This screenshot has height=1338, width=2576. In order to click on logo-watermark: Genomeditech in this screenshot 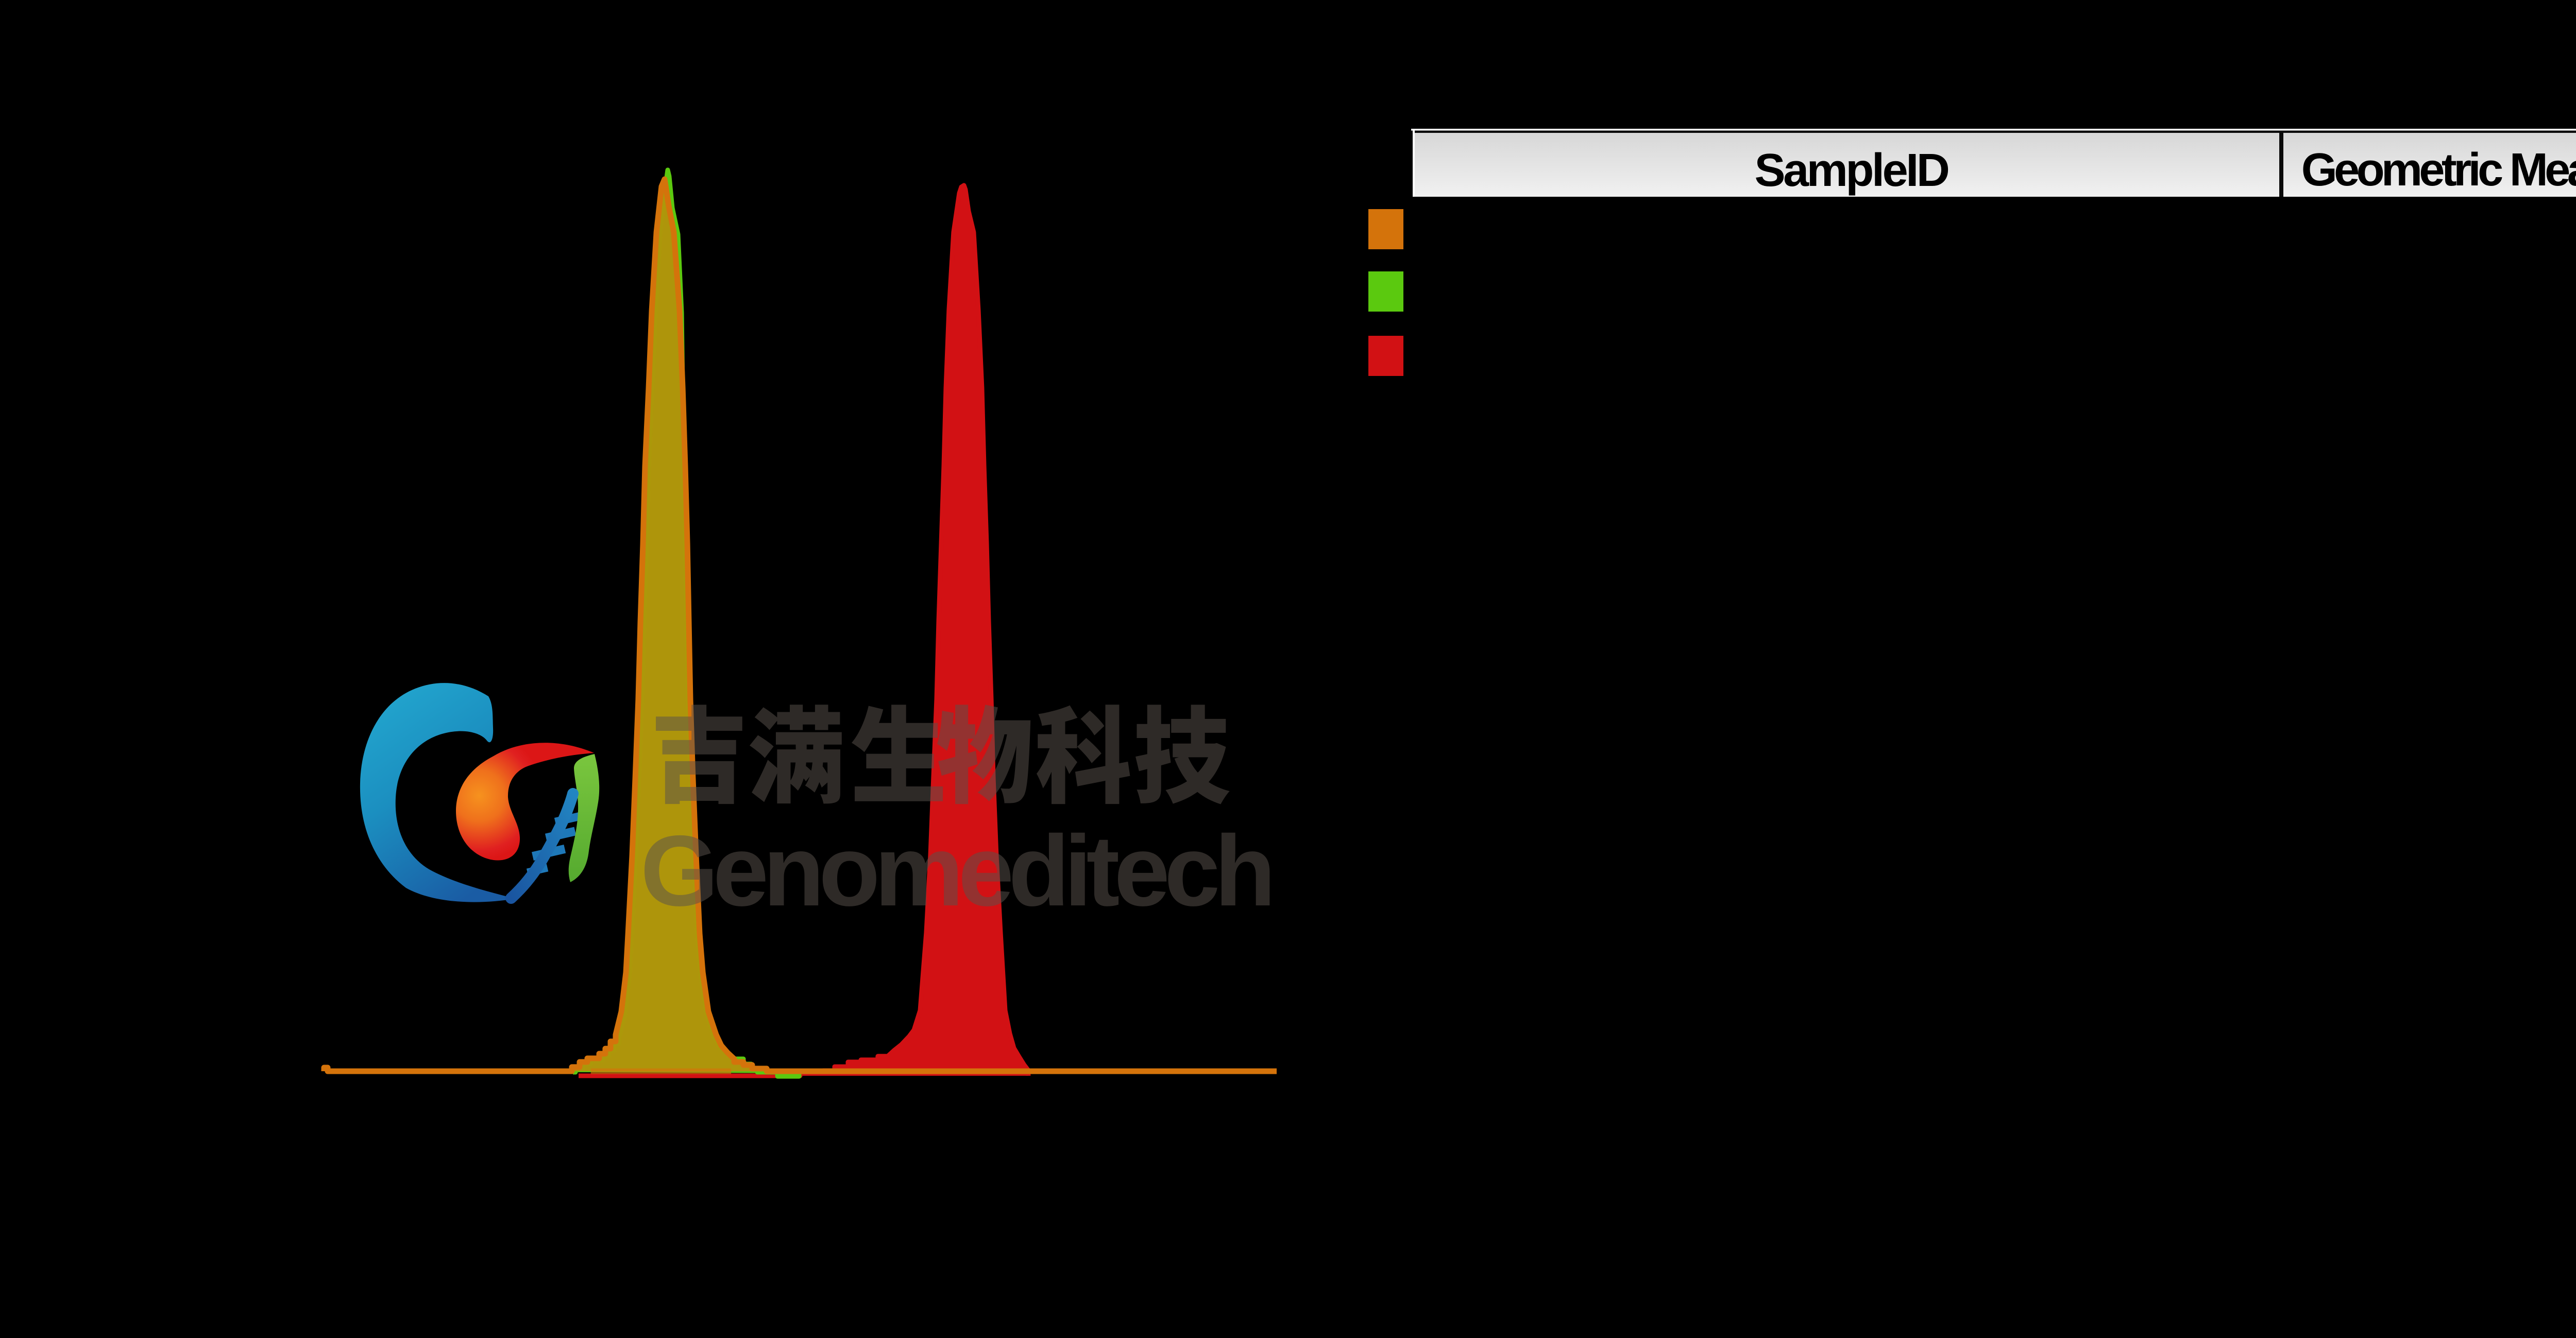, I will do `click(818, 805)`.